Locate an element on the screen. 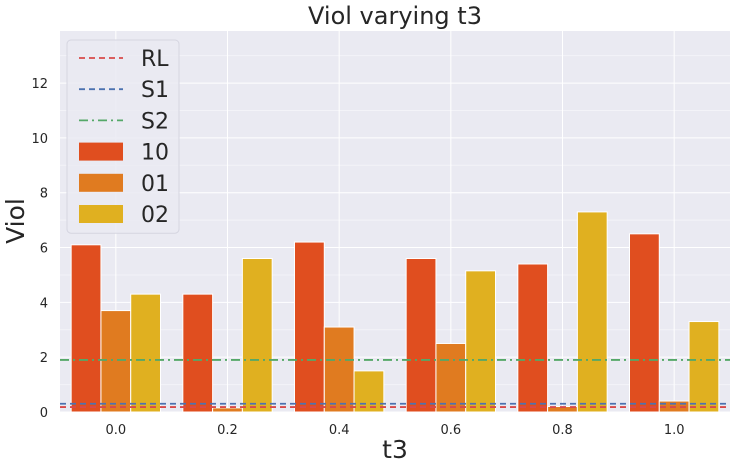 This screenshot has height=469, width=736. bar-02-1.0 is located at coordinates (704, 367).